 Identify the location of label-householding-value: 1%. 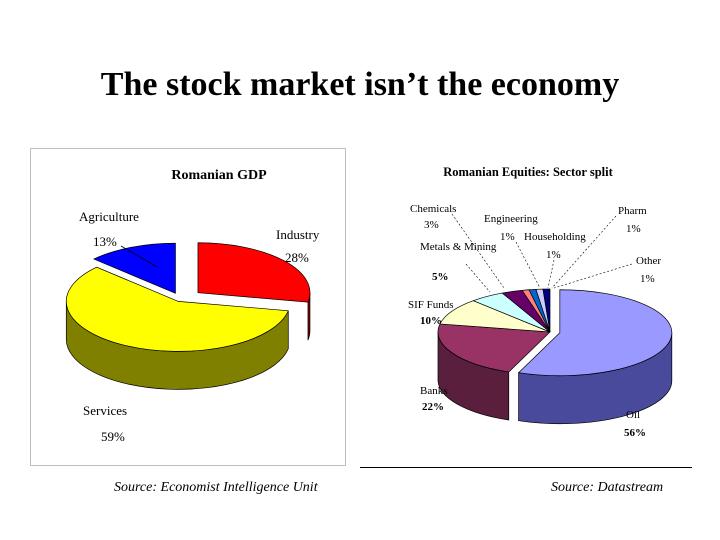
(553, 255).